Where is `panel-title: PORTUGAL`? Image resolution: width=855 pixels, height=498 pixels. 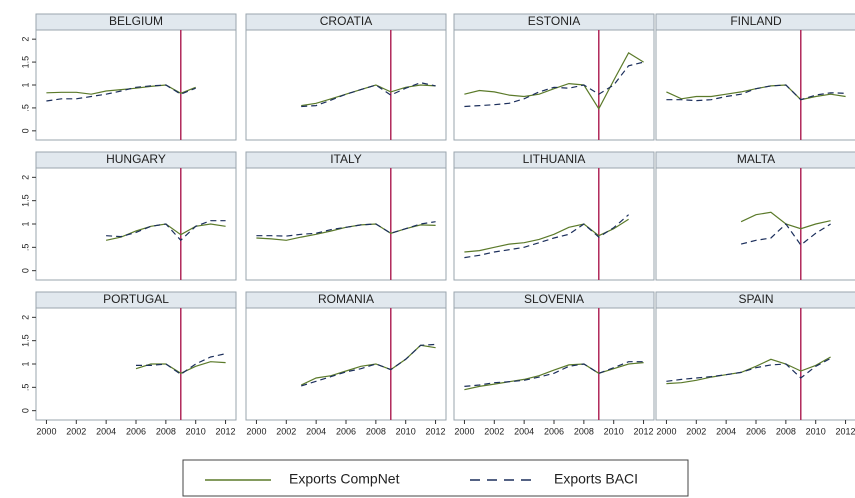
panel-title: PORTUGAL is located at coordinates (136, 299).